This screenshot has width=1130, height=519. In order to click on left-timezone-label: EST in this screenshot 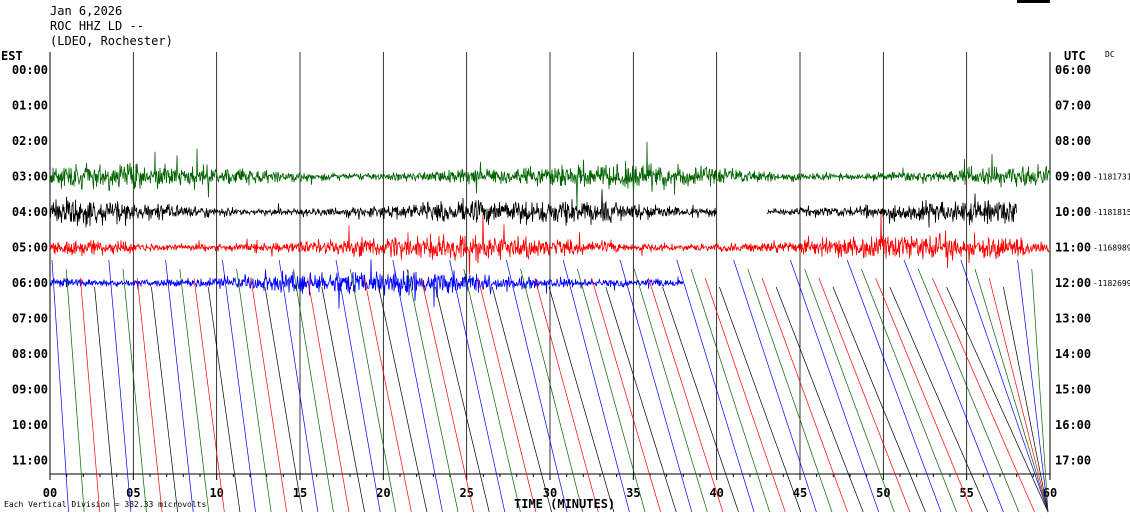, I will do `click(12, 56)`.